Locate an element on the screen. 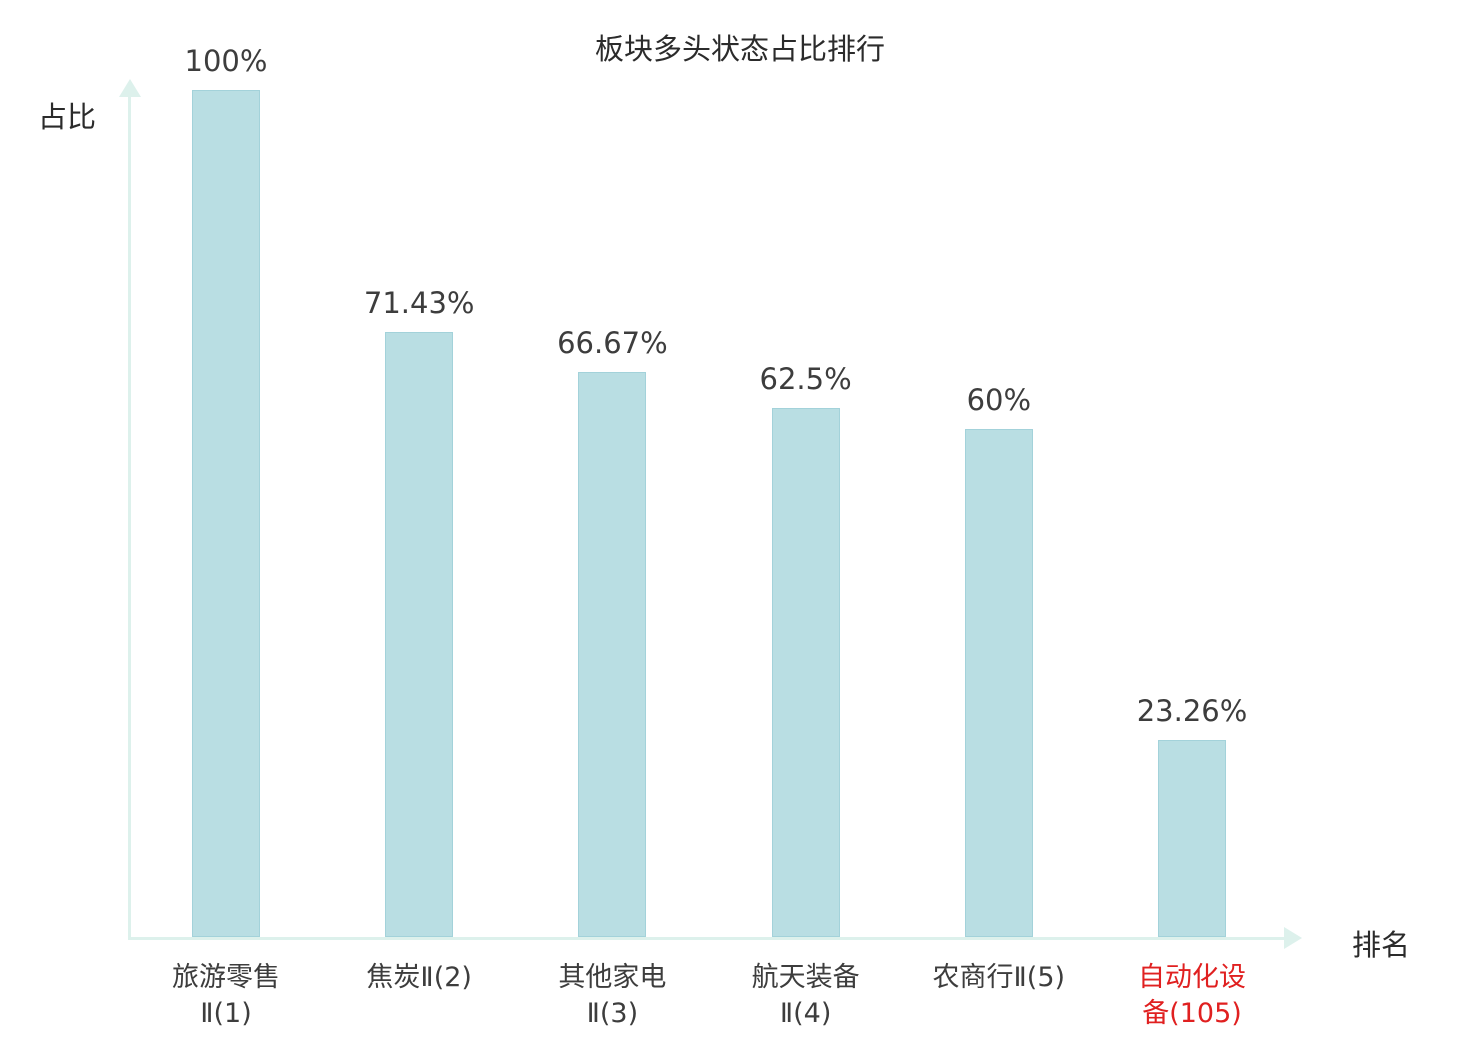 Image resolution: width=1480 pixels, height=1040 pixels. bar-value-label: 62.5% is located at coordinates (805, 378).